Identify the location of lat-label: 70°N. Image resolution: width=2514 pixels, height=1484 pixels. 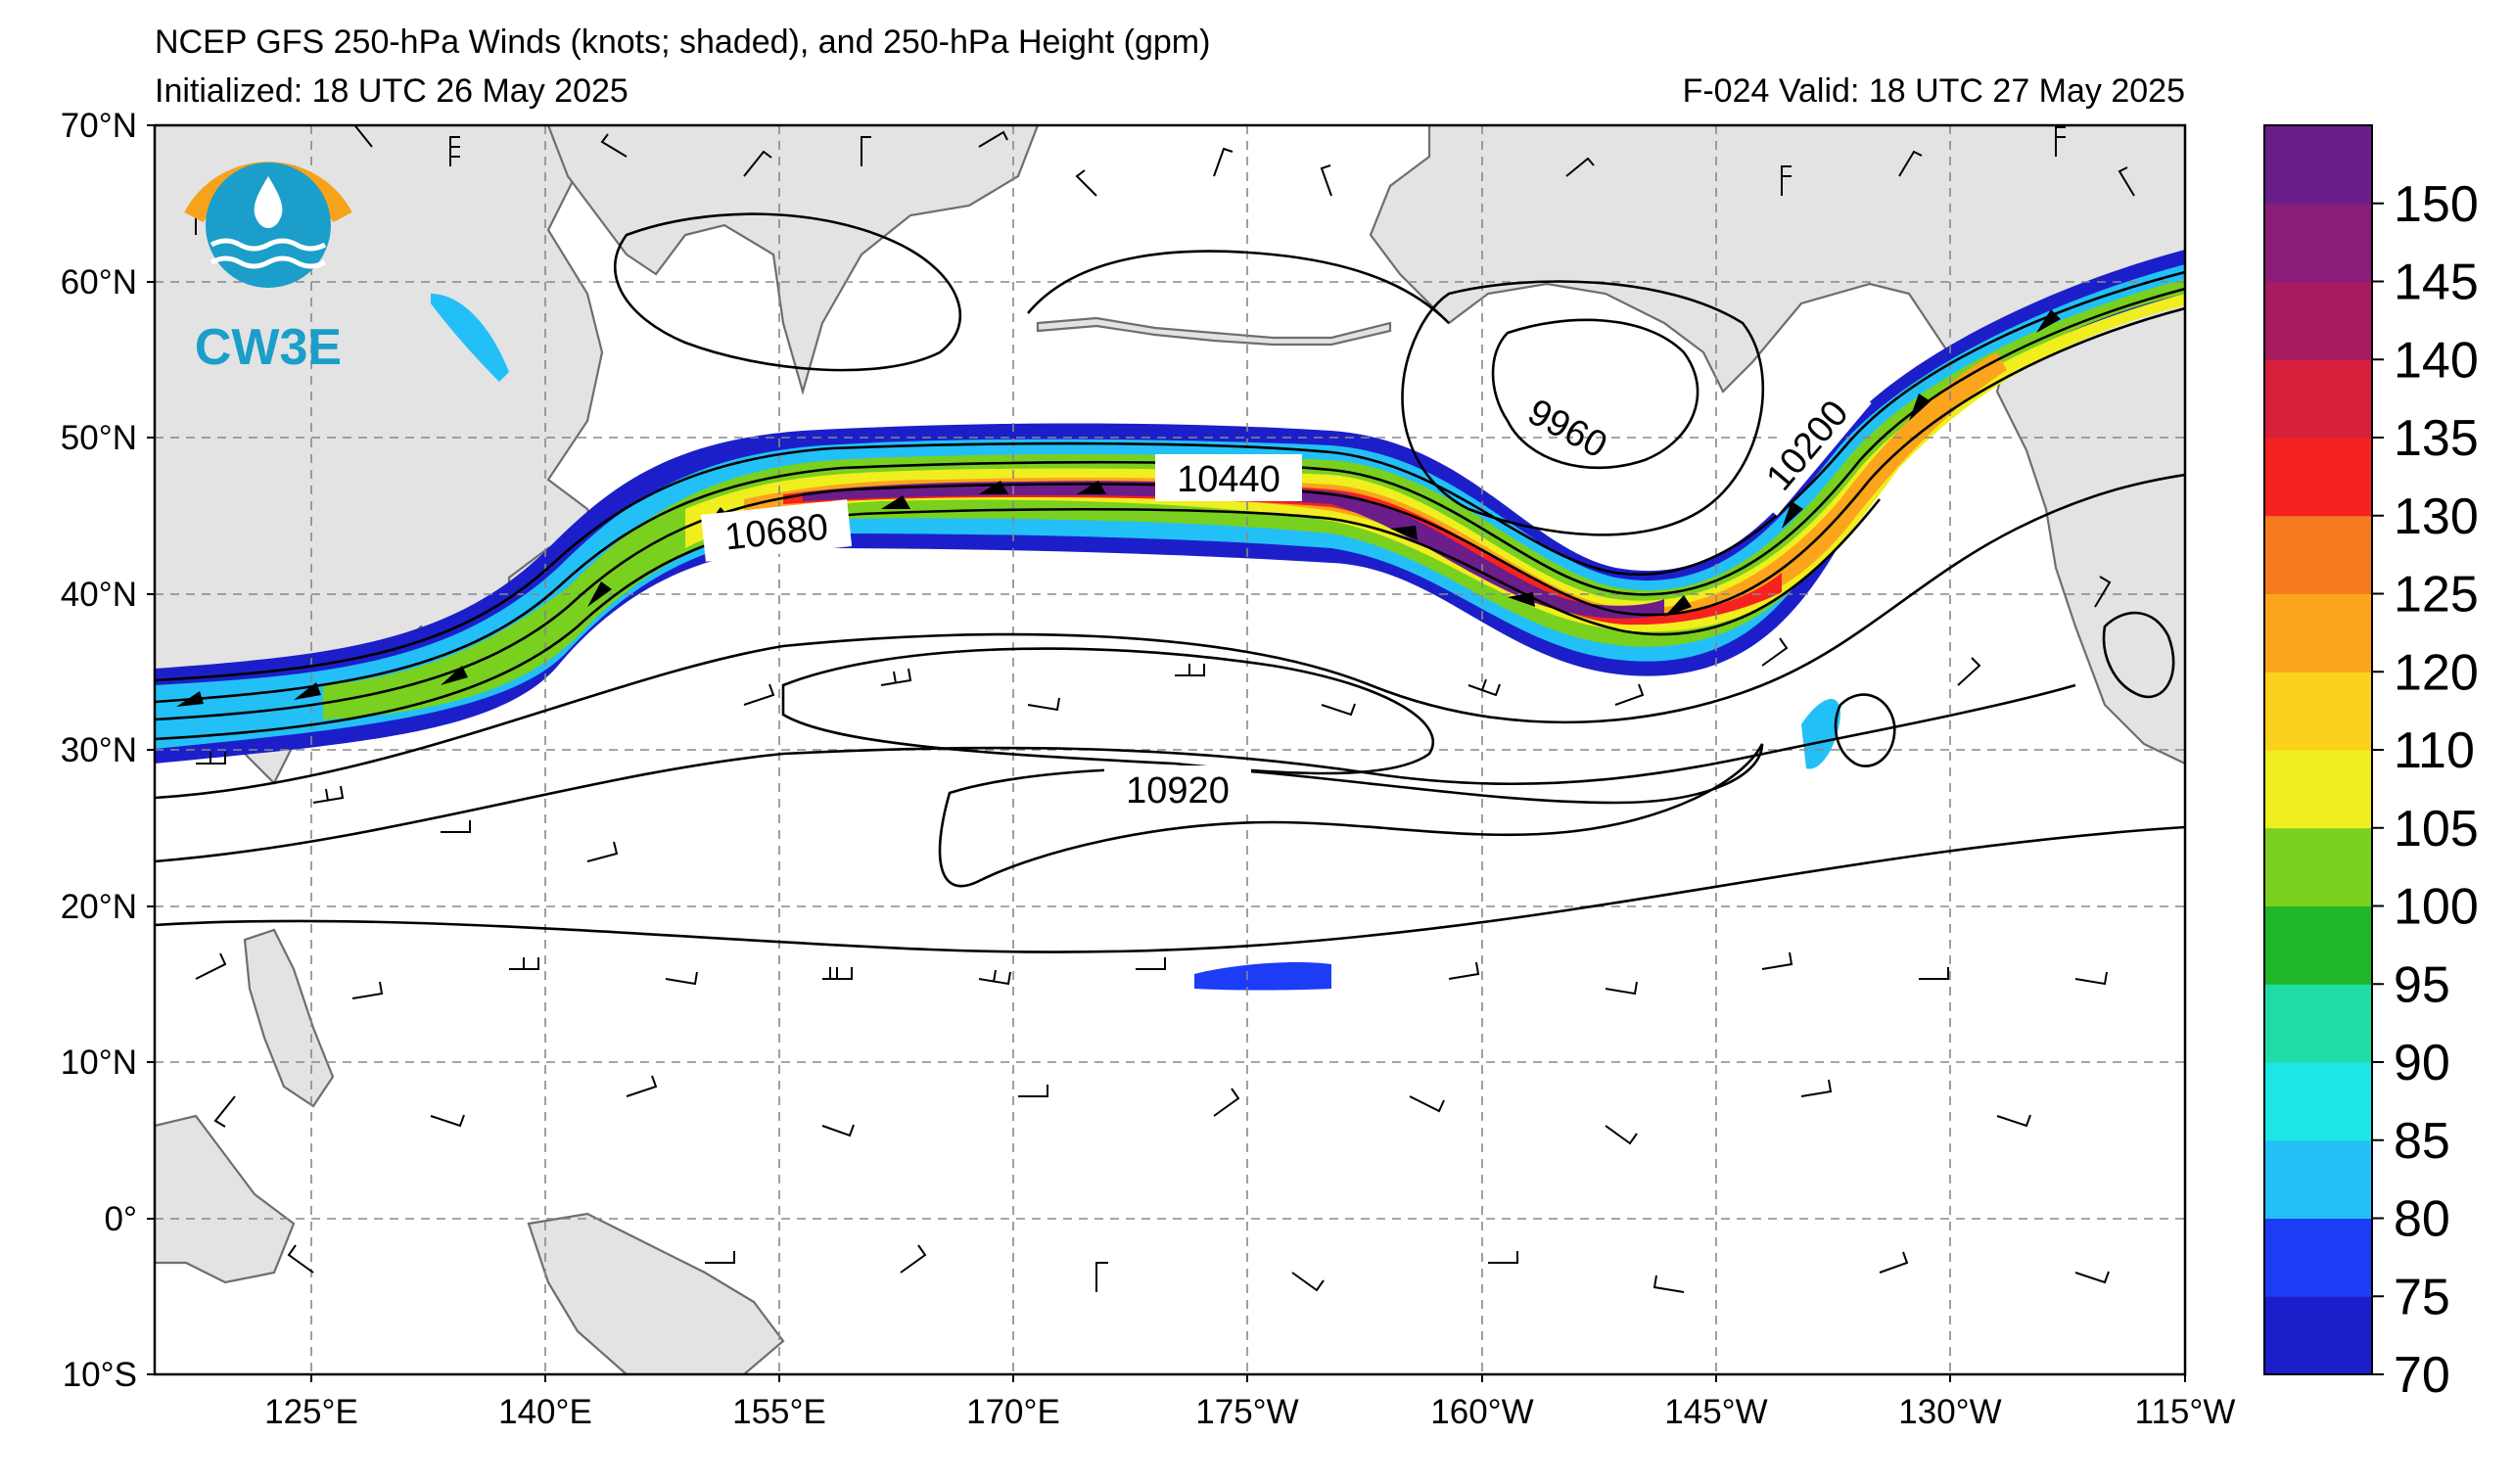
(99, 126).